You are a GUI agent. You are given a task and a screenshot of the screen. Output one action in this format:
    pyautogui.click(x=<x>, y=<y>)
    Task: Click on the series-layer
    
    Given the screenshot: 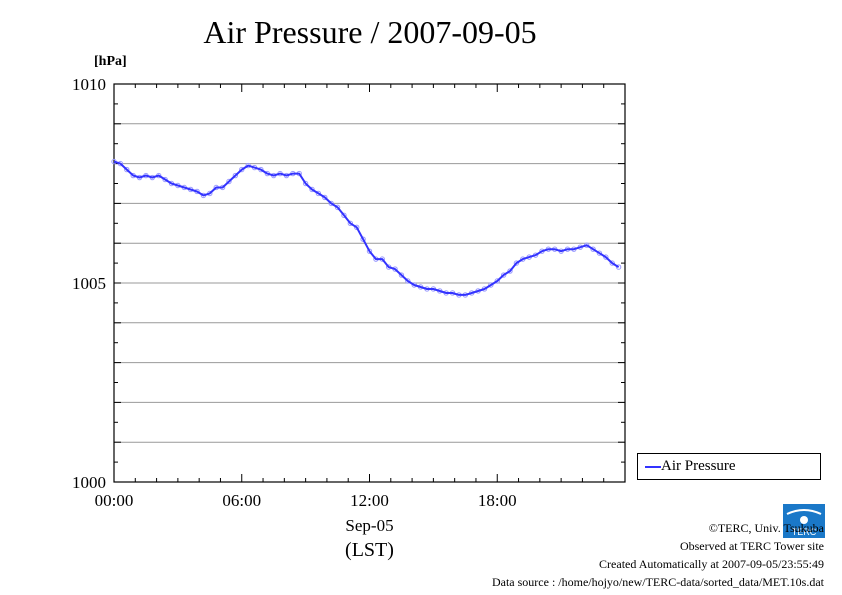 What is the action you would take?
    pyautogui.click(x=366, y=228)
    